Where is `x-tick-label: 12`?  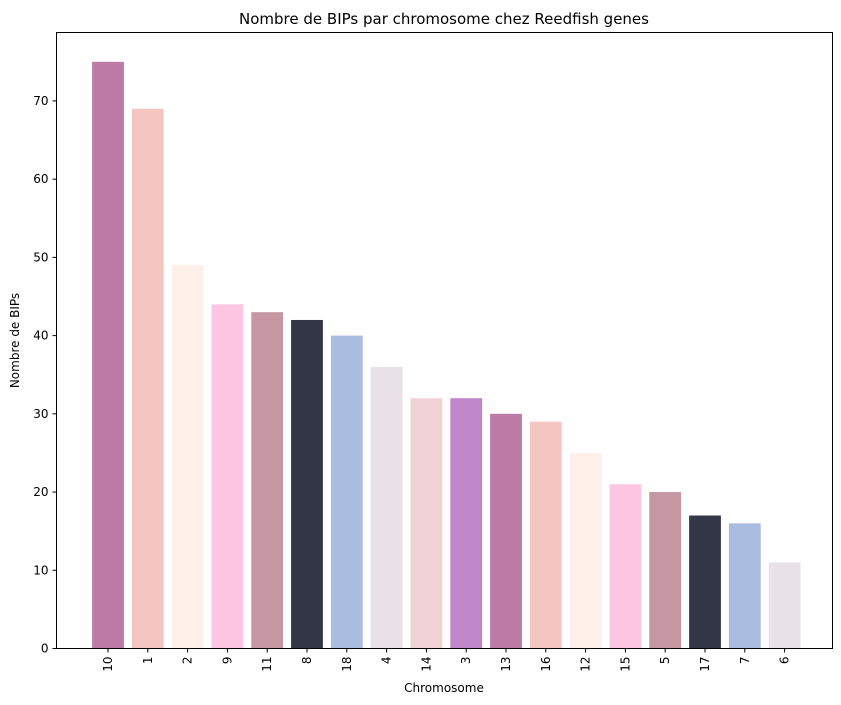 x-tick-label: 12 is located at coordinates (586, 664).